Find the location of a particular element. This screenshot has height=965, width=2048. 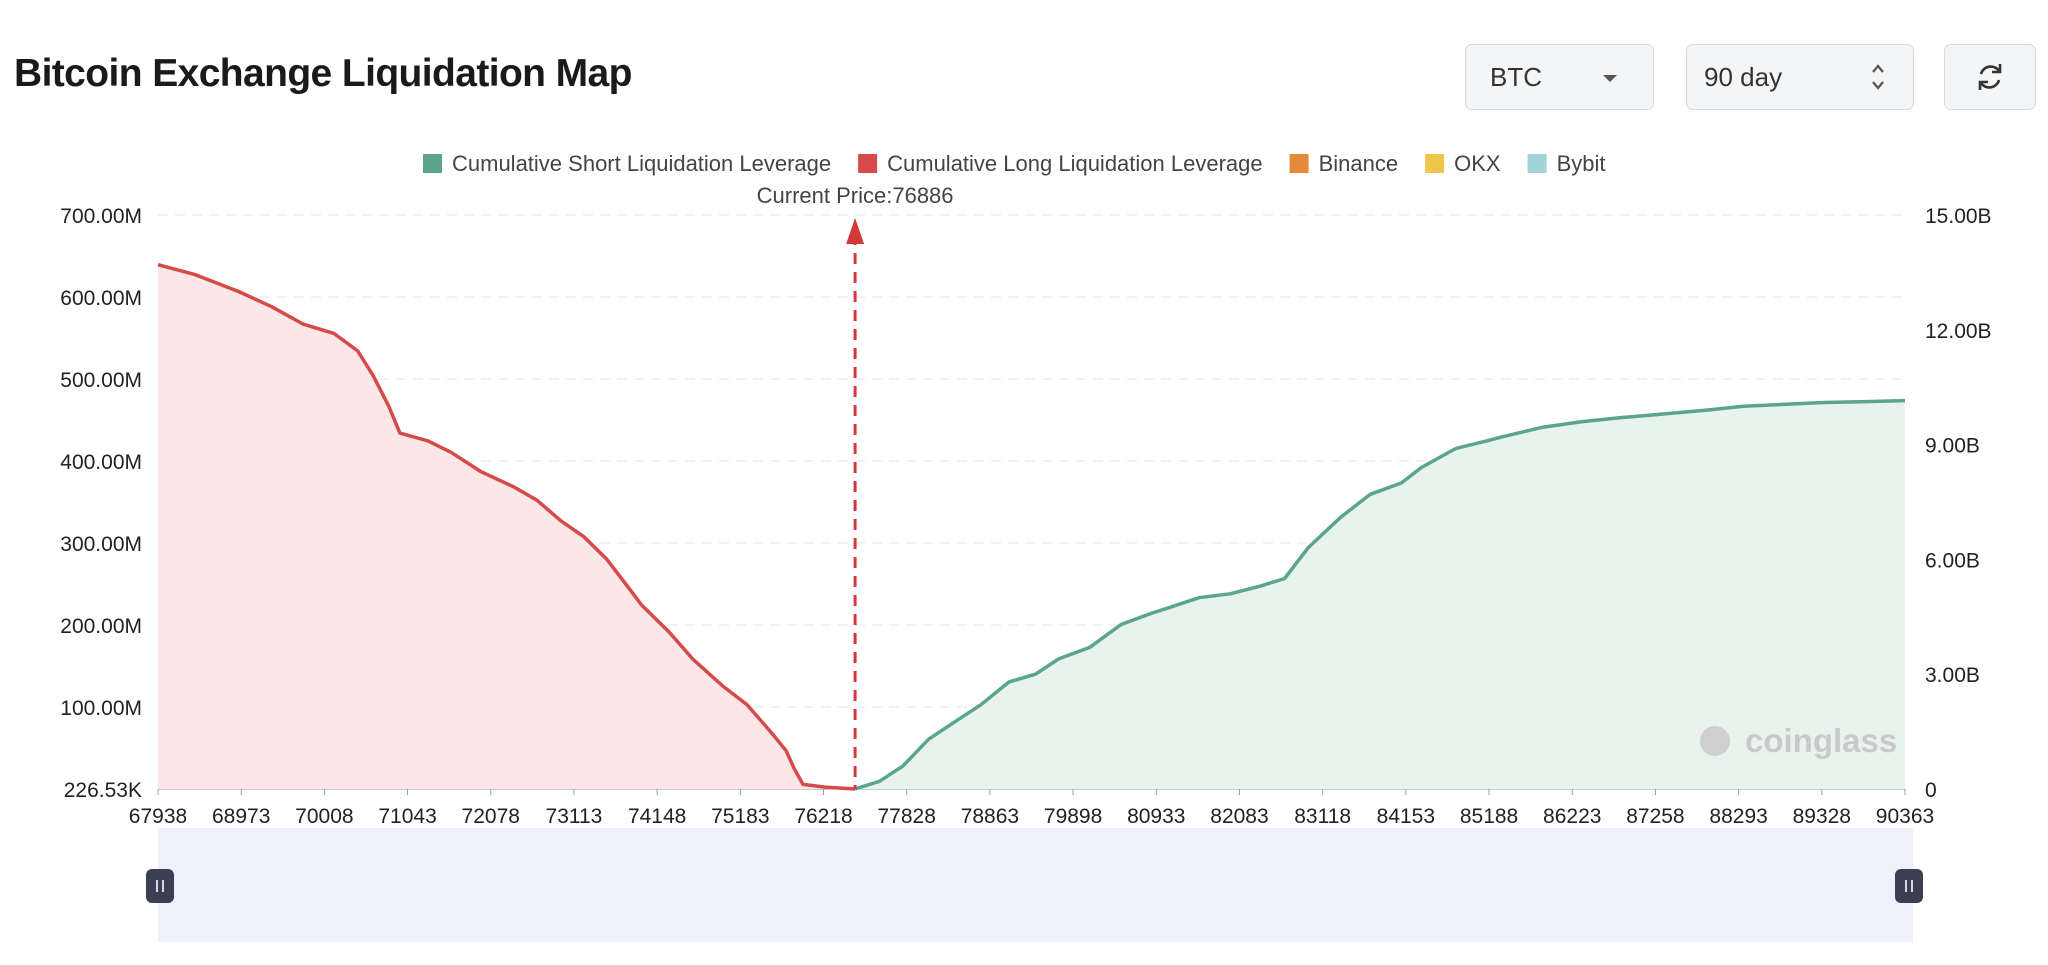

y-right-tick-label: 12.00B is located at coordinates (1958, 331).